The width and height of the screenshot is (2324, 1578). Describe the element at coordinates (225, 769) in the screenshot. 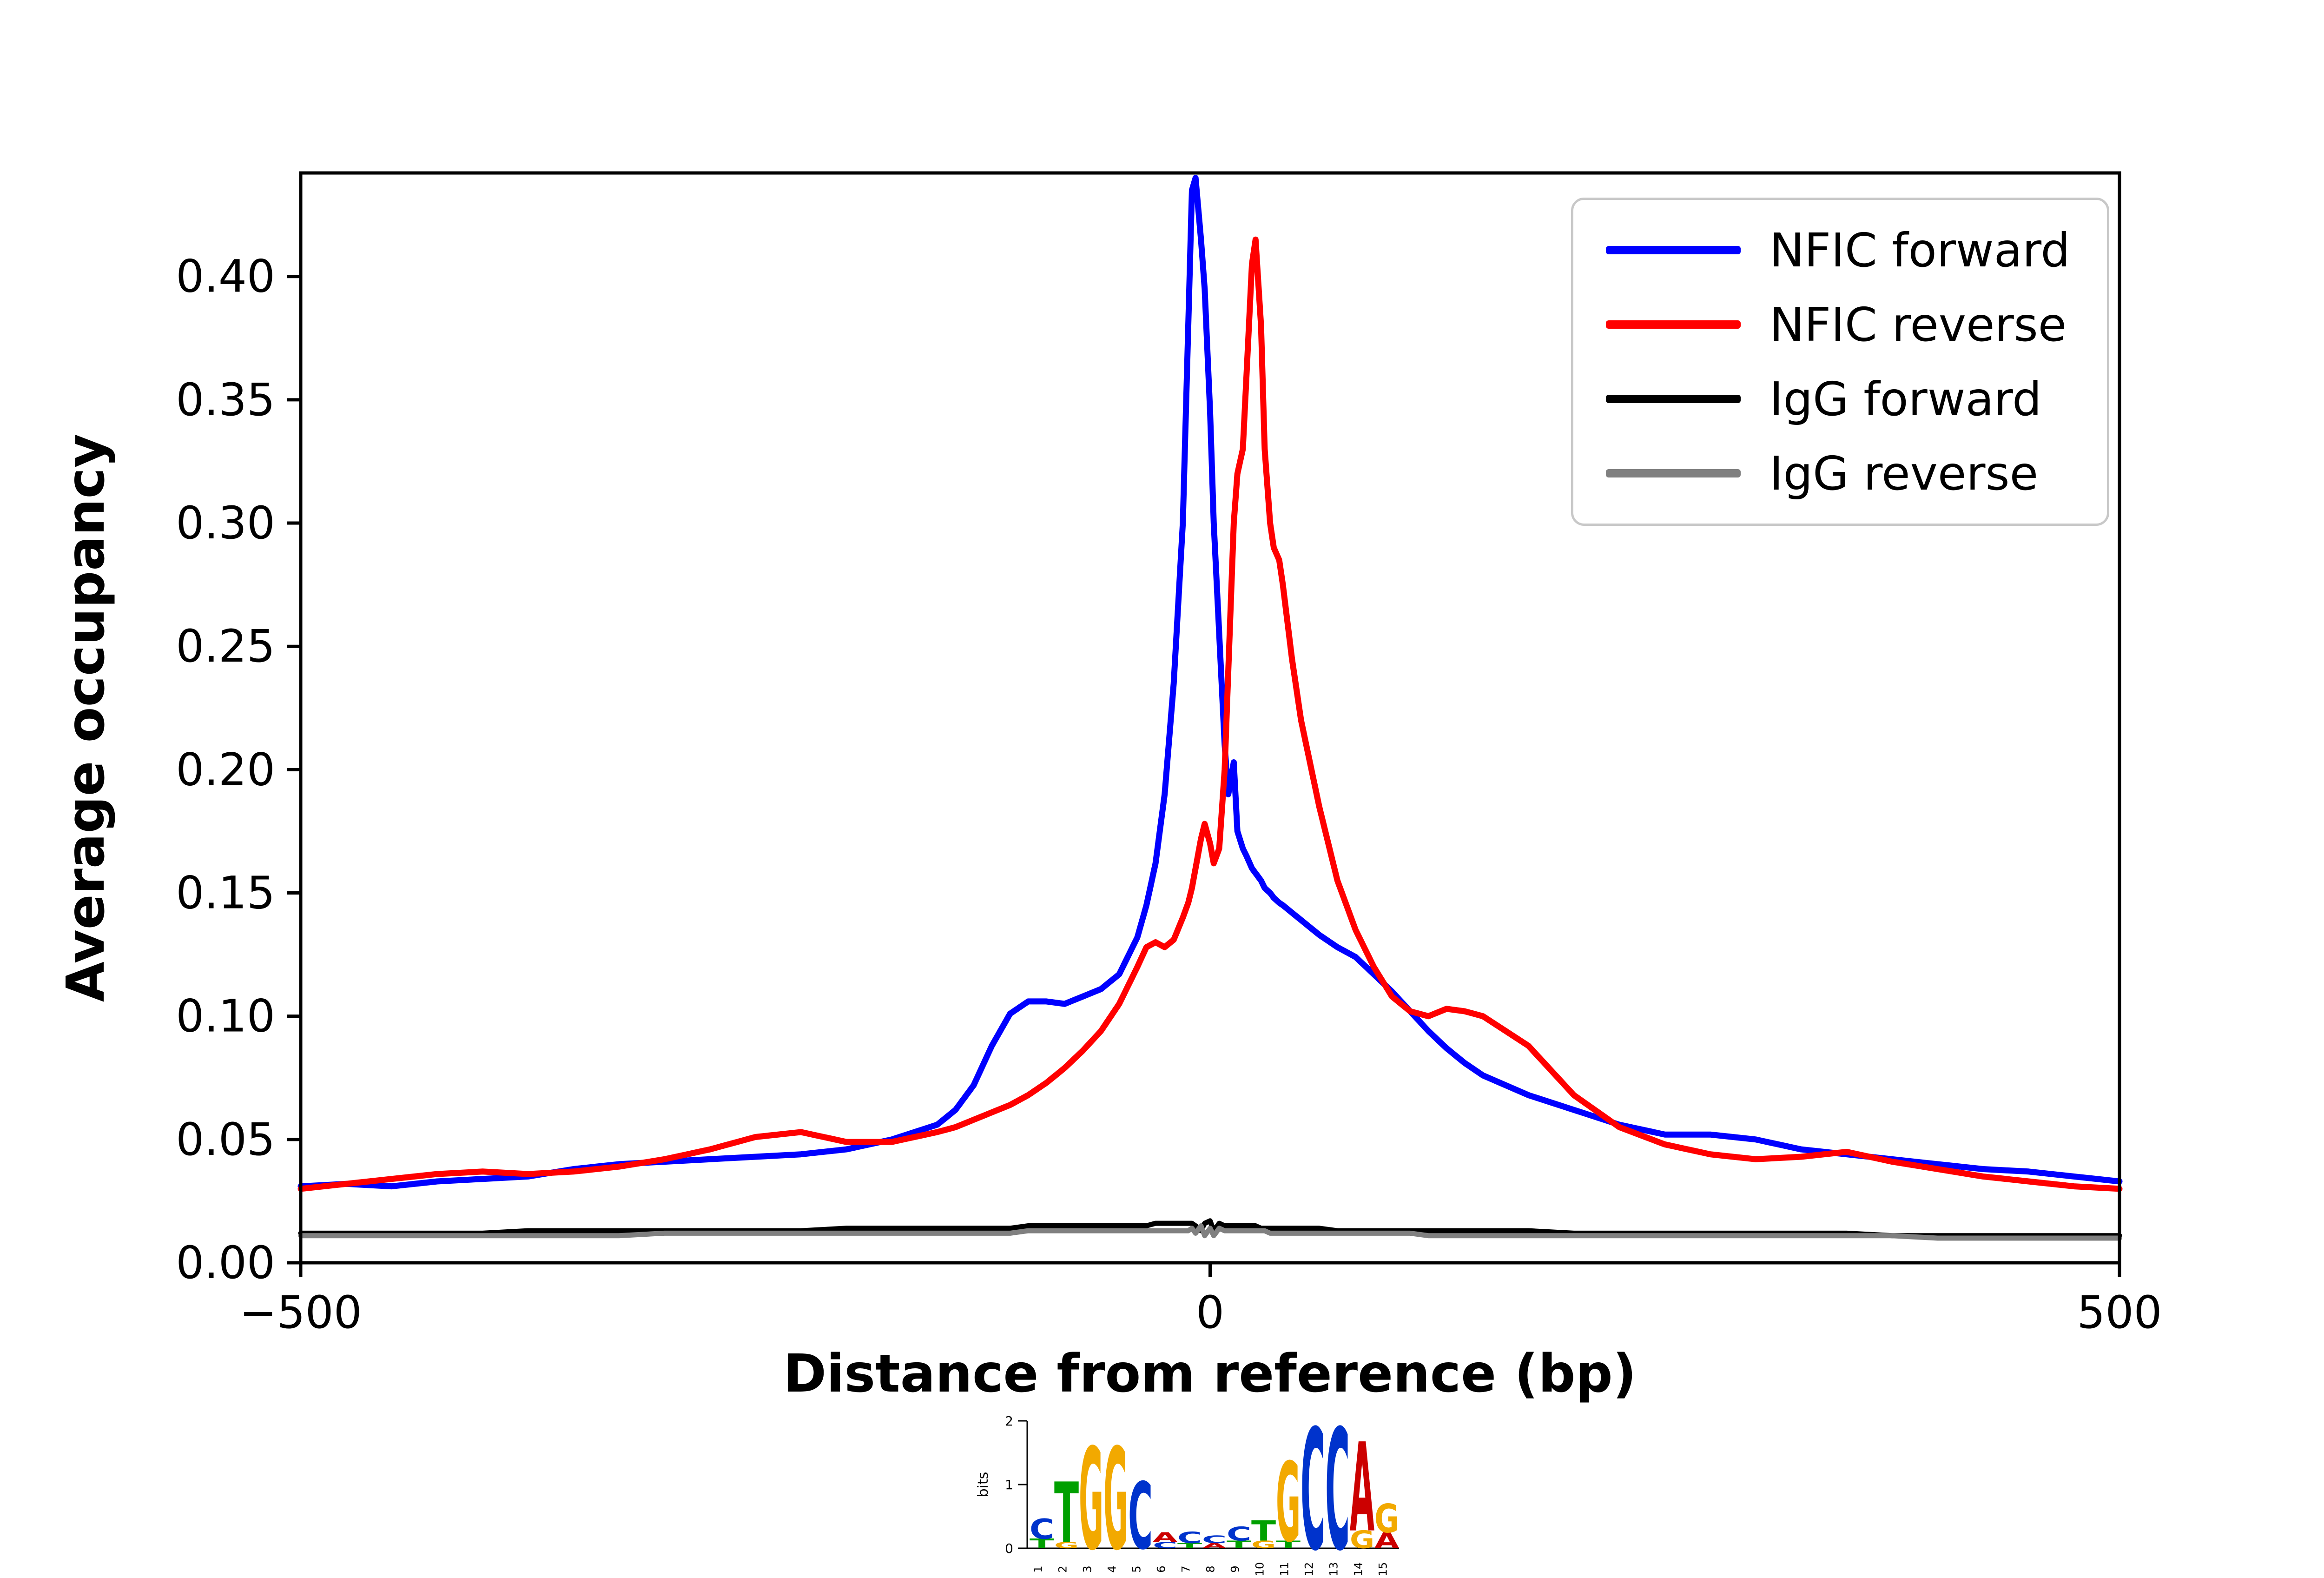

I see `y-tick-label: 0.20` at that location.